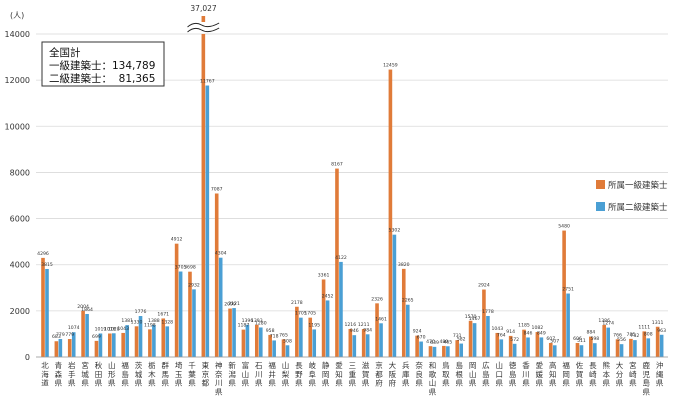 This screenshot has width=680, height=405. I want to click on x-tick-label: 静岡県, so click(326, 374).